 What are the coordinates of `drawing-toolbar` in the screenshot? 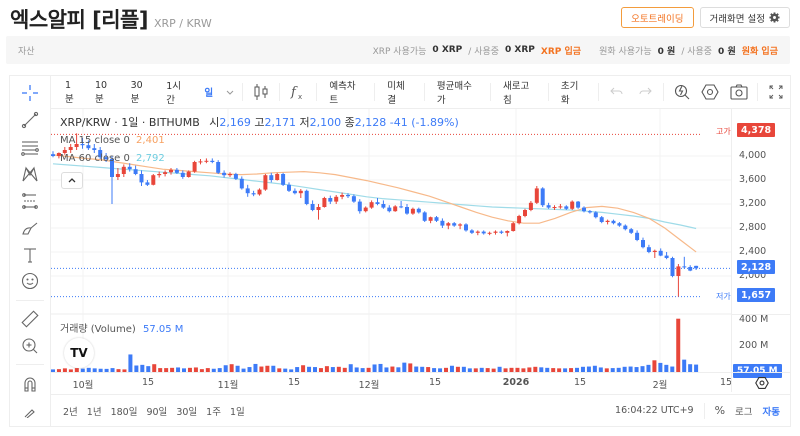 It's located at (30, 251).